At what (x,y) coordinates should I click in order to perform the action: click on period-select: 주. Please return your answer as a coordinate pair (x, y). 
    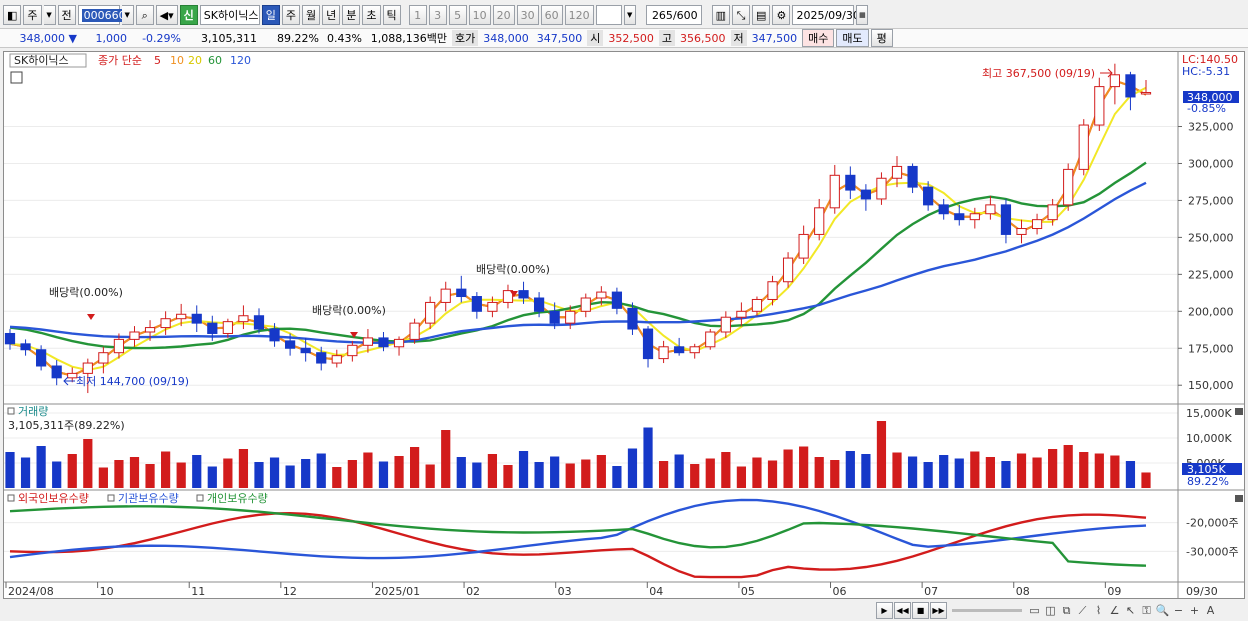
    Looking at the image, I should click on (32, 15).